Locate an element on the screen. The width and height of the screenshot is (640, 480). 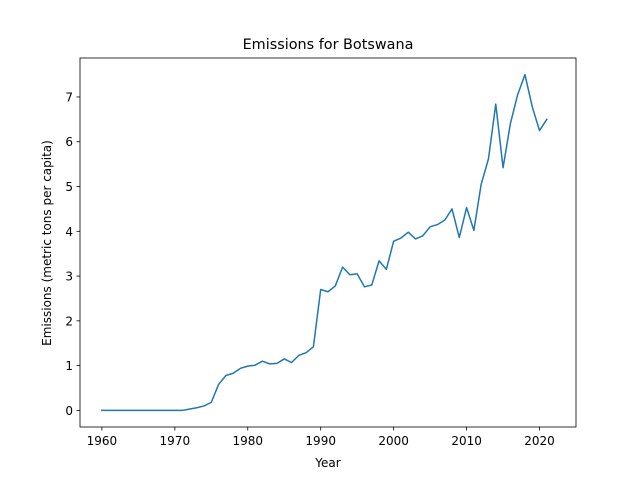
chart-title: Emissions for Botswana is located at coordinates (328, 45).